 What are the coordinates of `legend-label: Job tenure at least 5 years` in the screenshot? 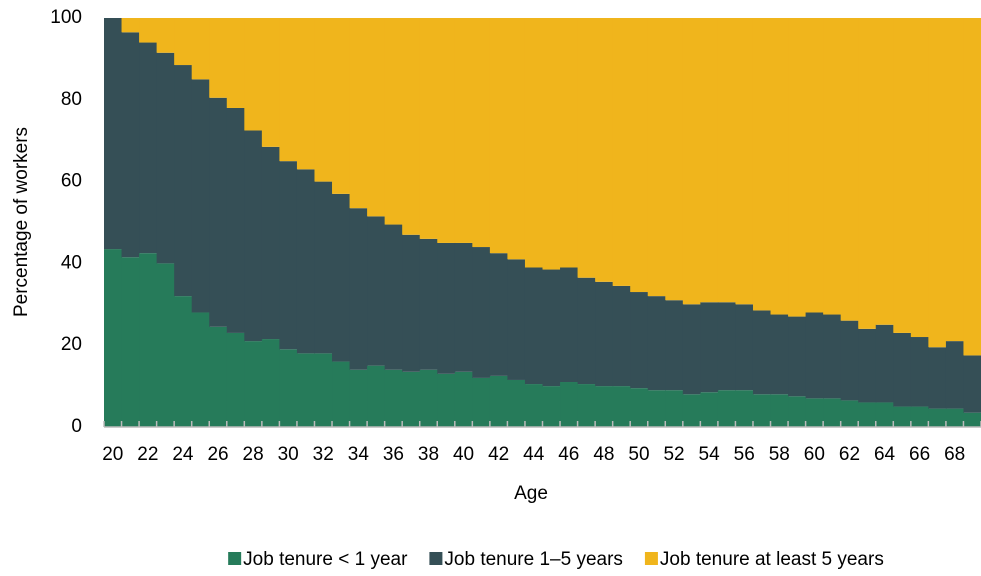 It's located at (772, 559).